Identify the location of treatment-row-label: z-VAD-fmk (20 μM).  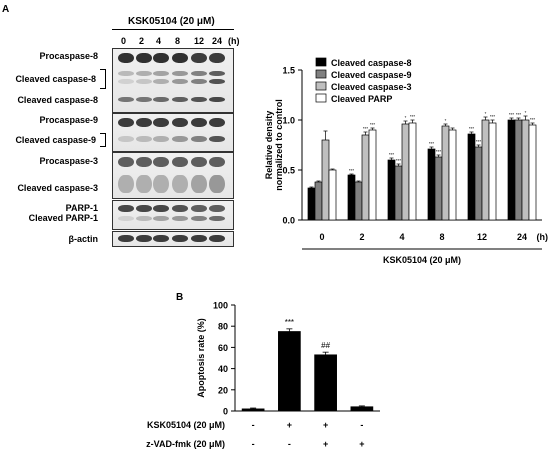
(185, 444).